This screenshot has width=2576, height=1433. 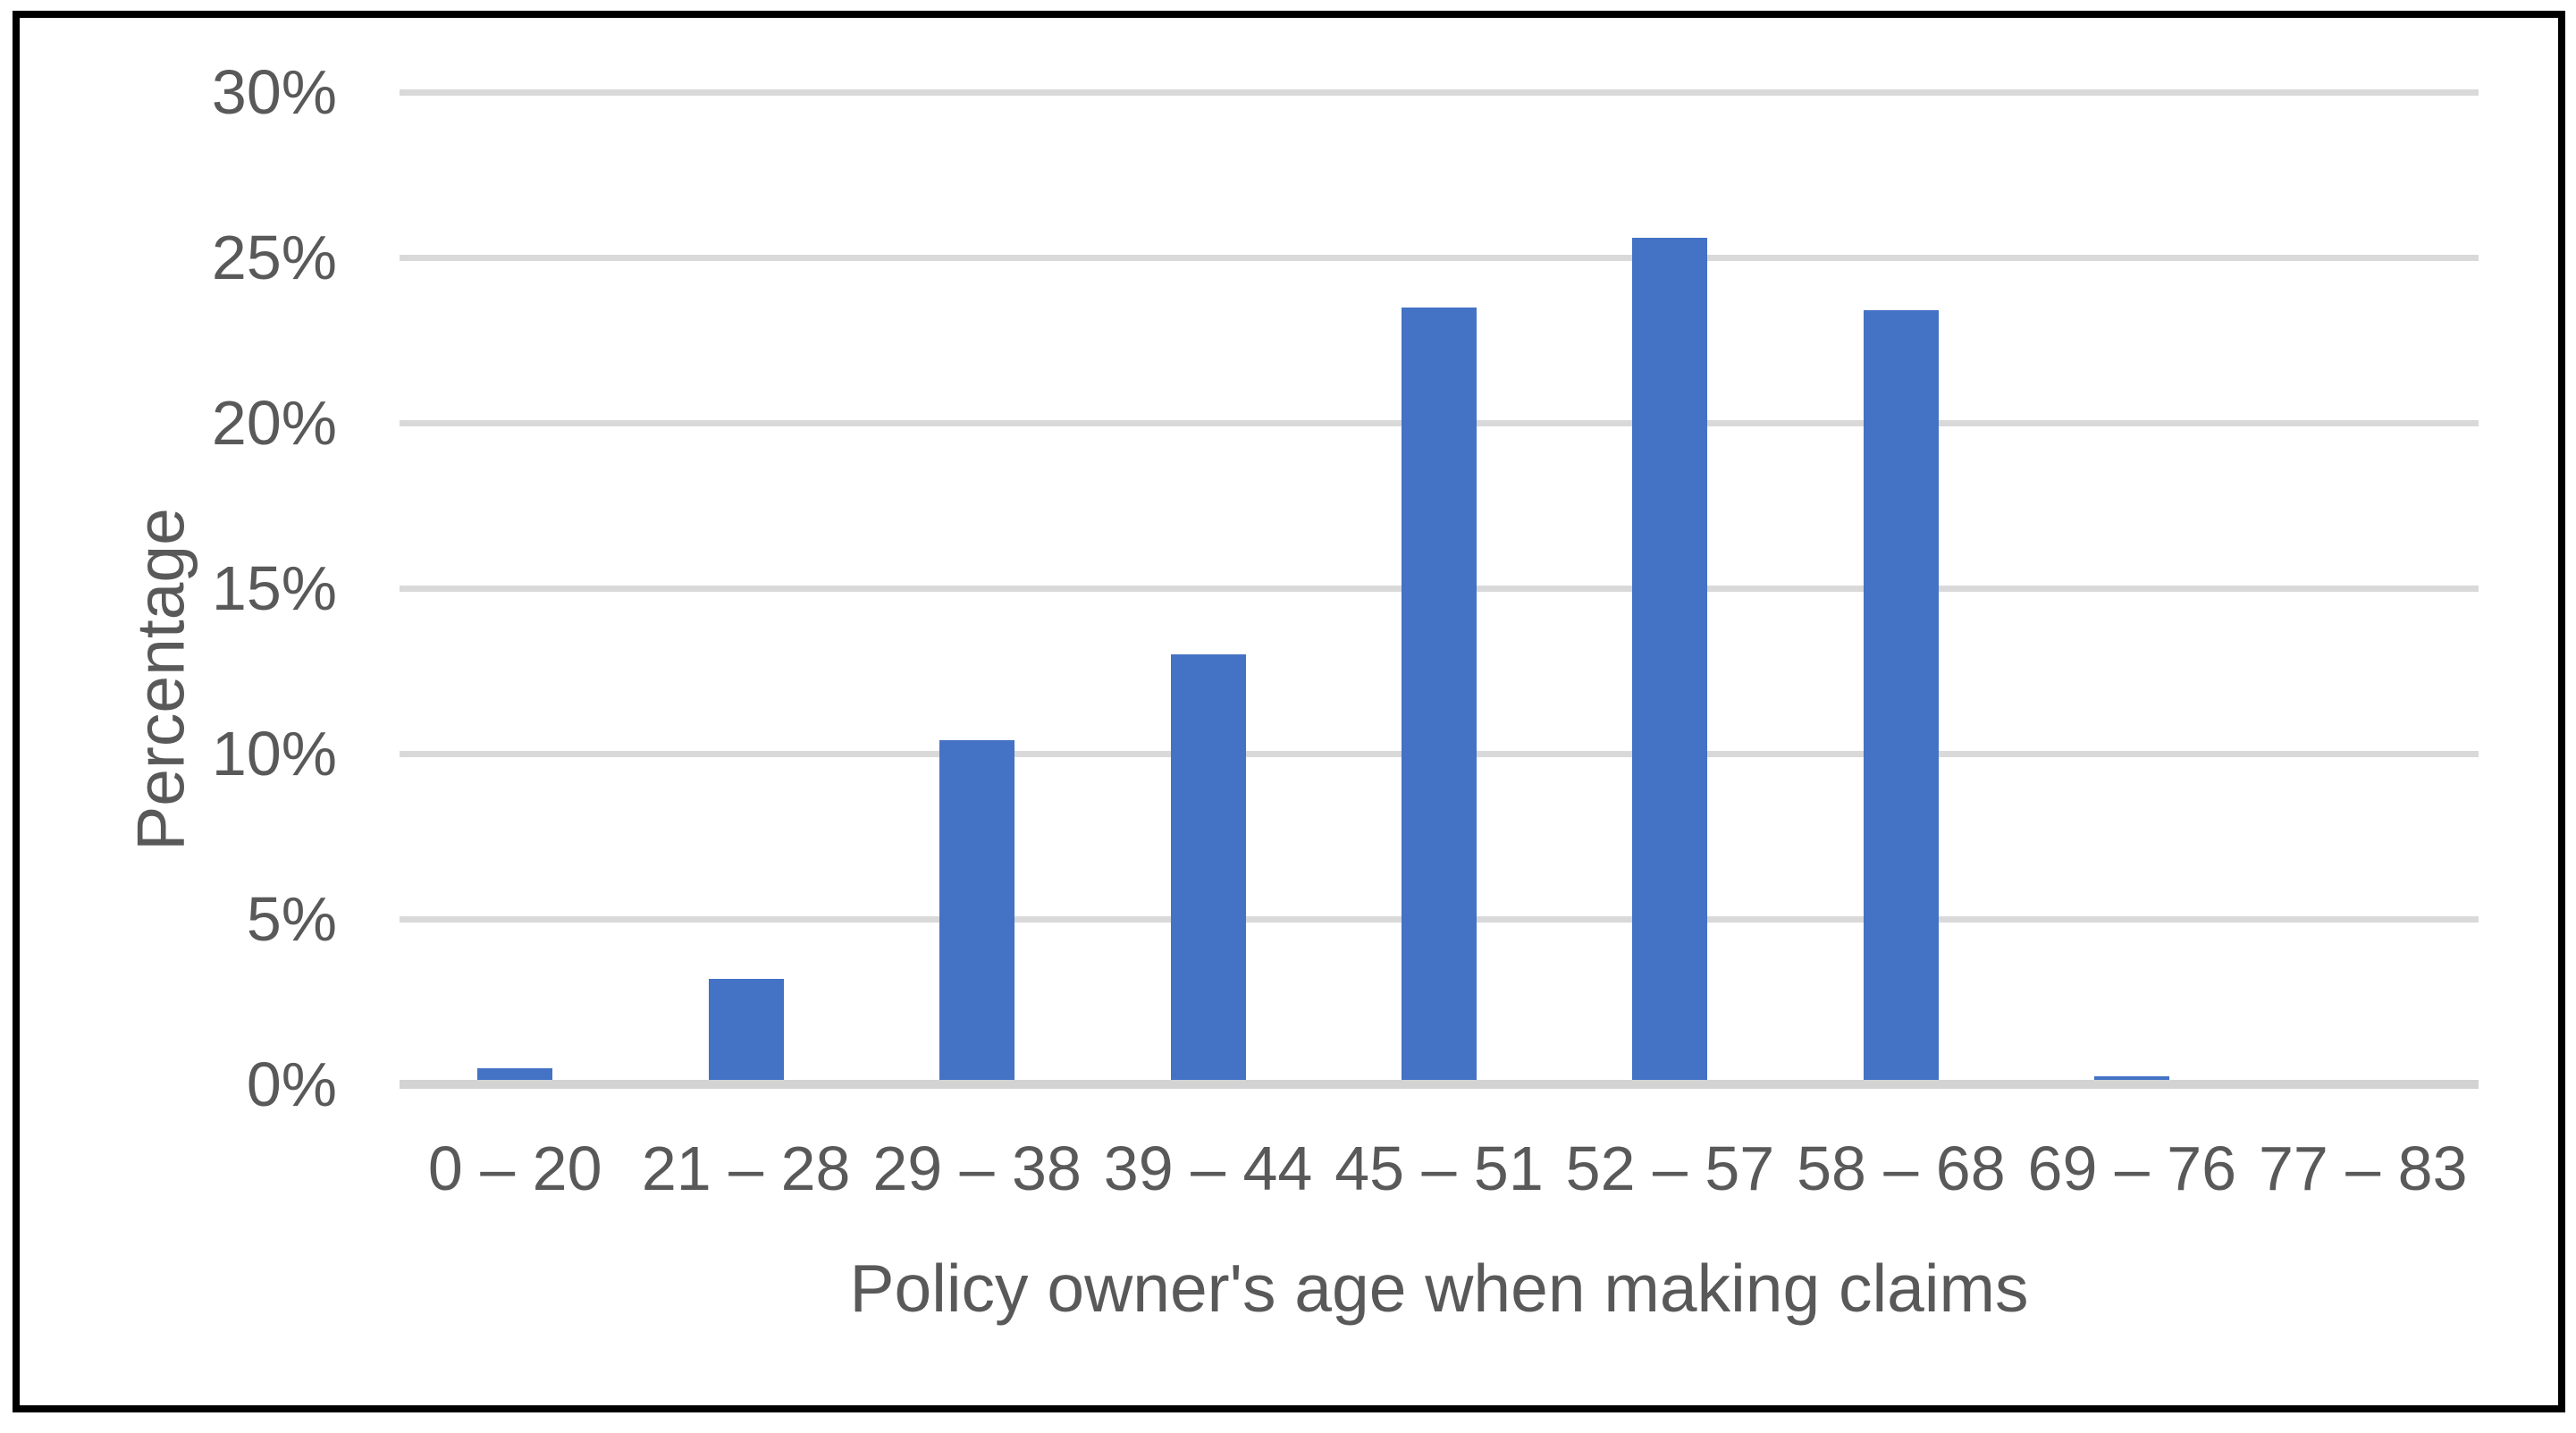 What do you see at coordinates (977, 912) in the screenshot?
I see `bar-29–38` at bounding box center [977, 912].